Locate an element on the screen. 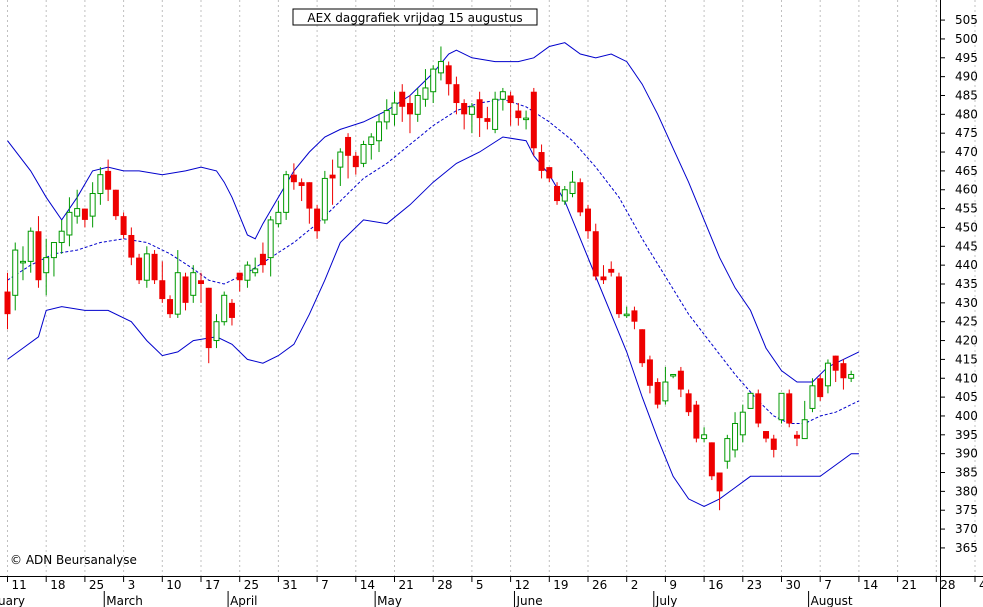  y-tick-label: 430 is located at coordinates (966, 303).